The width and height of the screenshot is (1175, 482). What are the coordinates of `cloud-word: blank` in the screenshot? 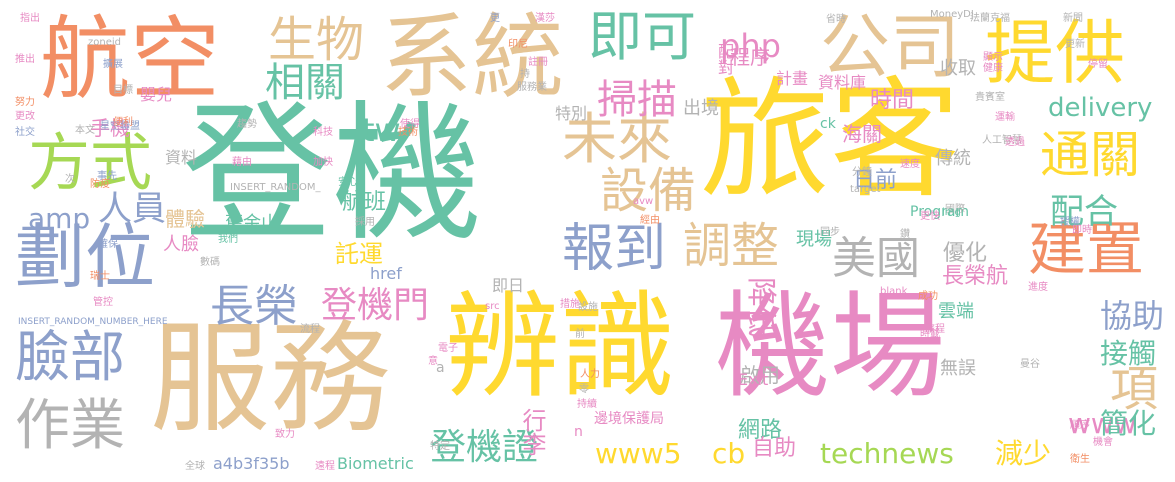 It's located at (894, 291).